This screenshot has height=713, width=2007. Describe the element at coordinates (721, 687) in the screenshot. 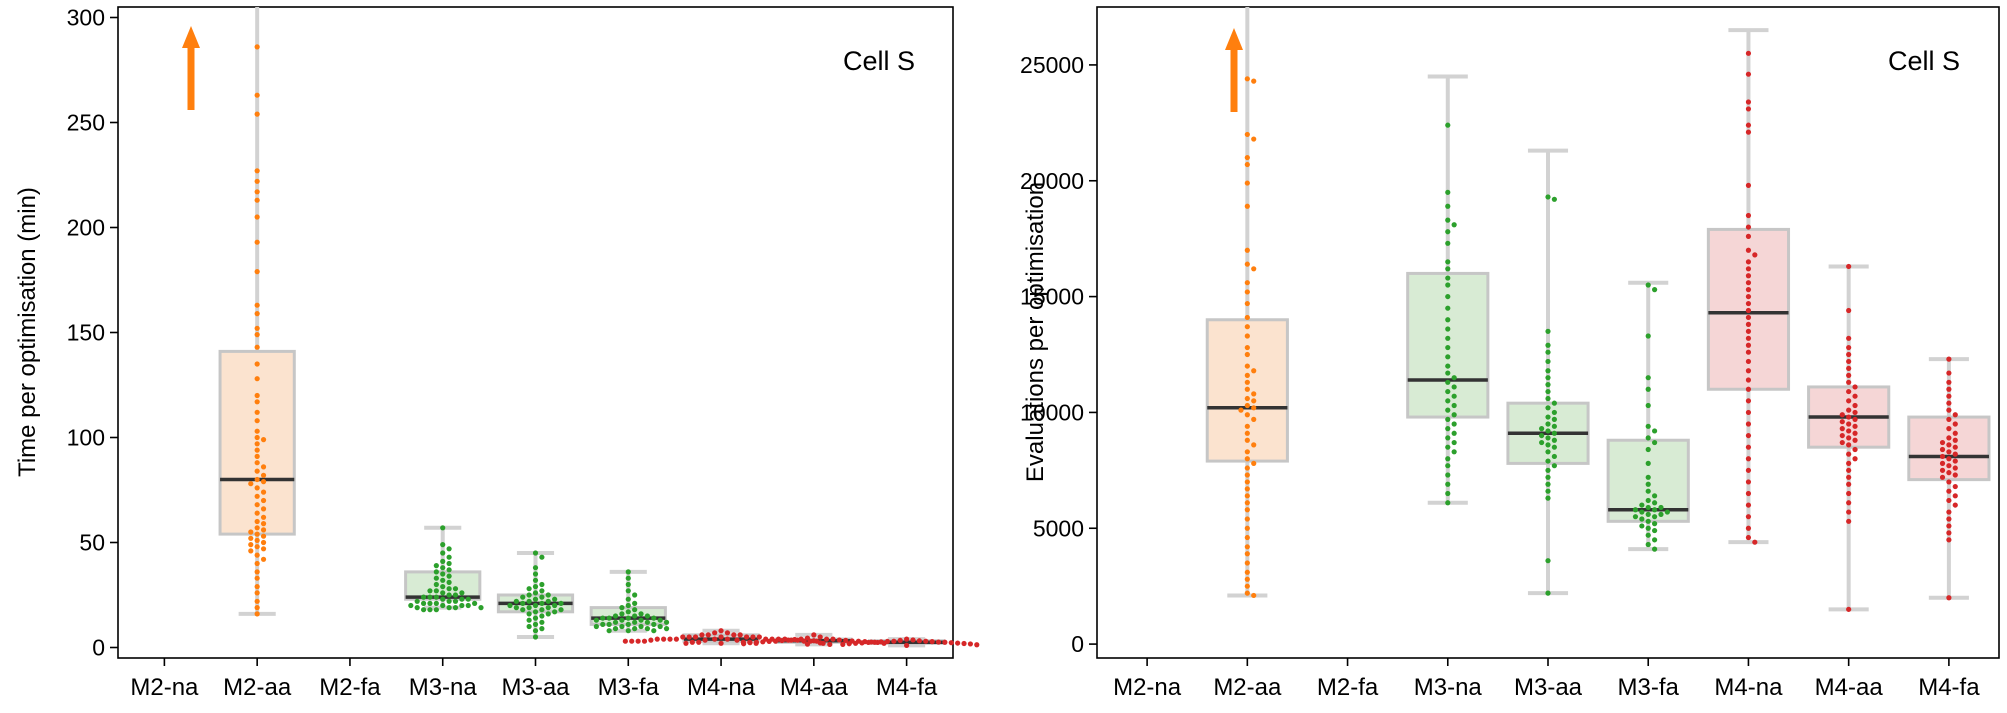

I see `x-tick-label: M4-na` at that location.